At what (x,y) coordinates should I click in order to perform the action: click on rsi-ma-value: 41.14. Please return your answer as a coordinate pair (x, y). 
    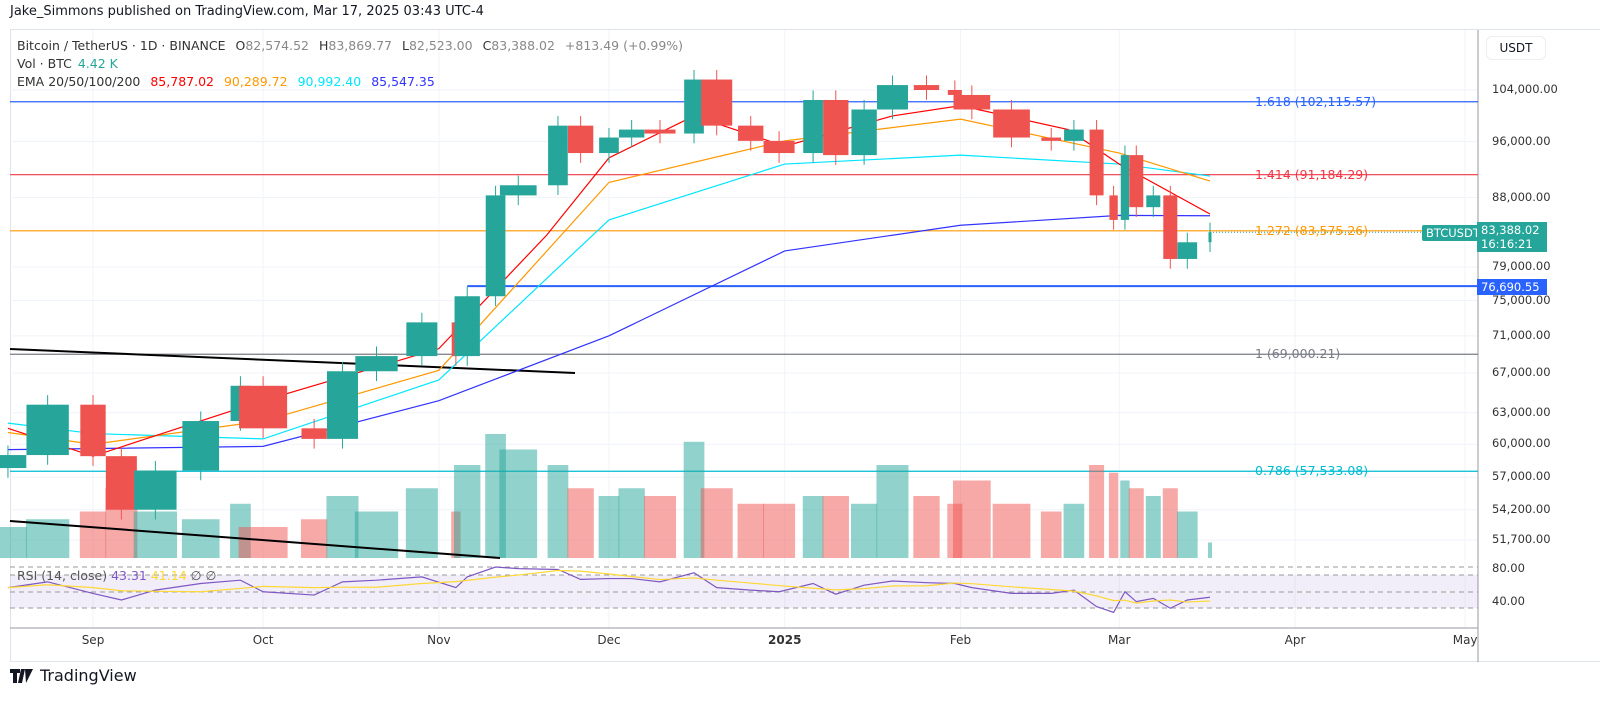
    Looking at the image, I should click on (168, 575).